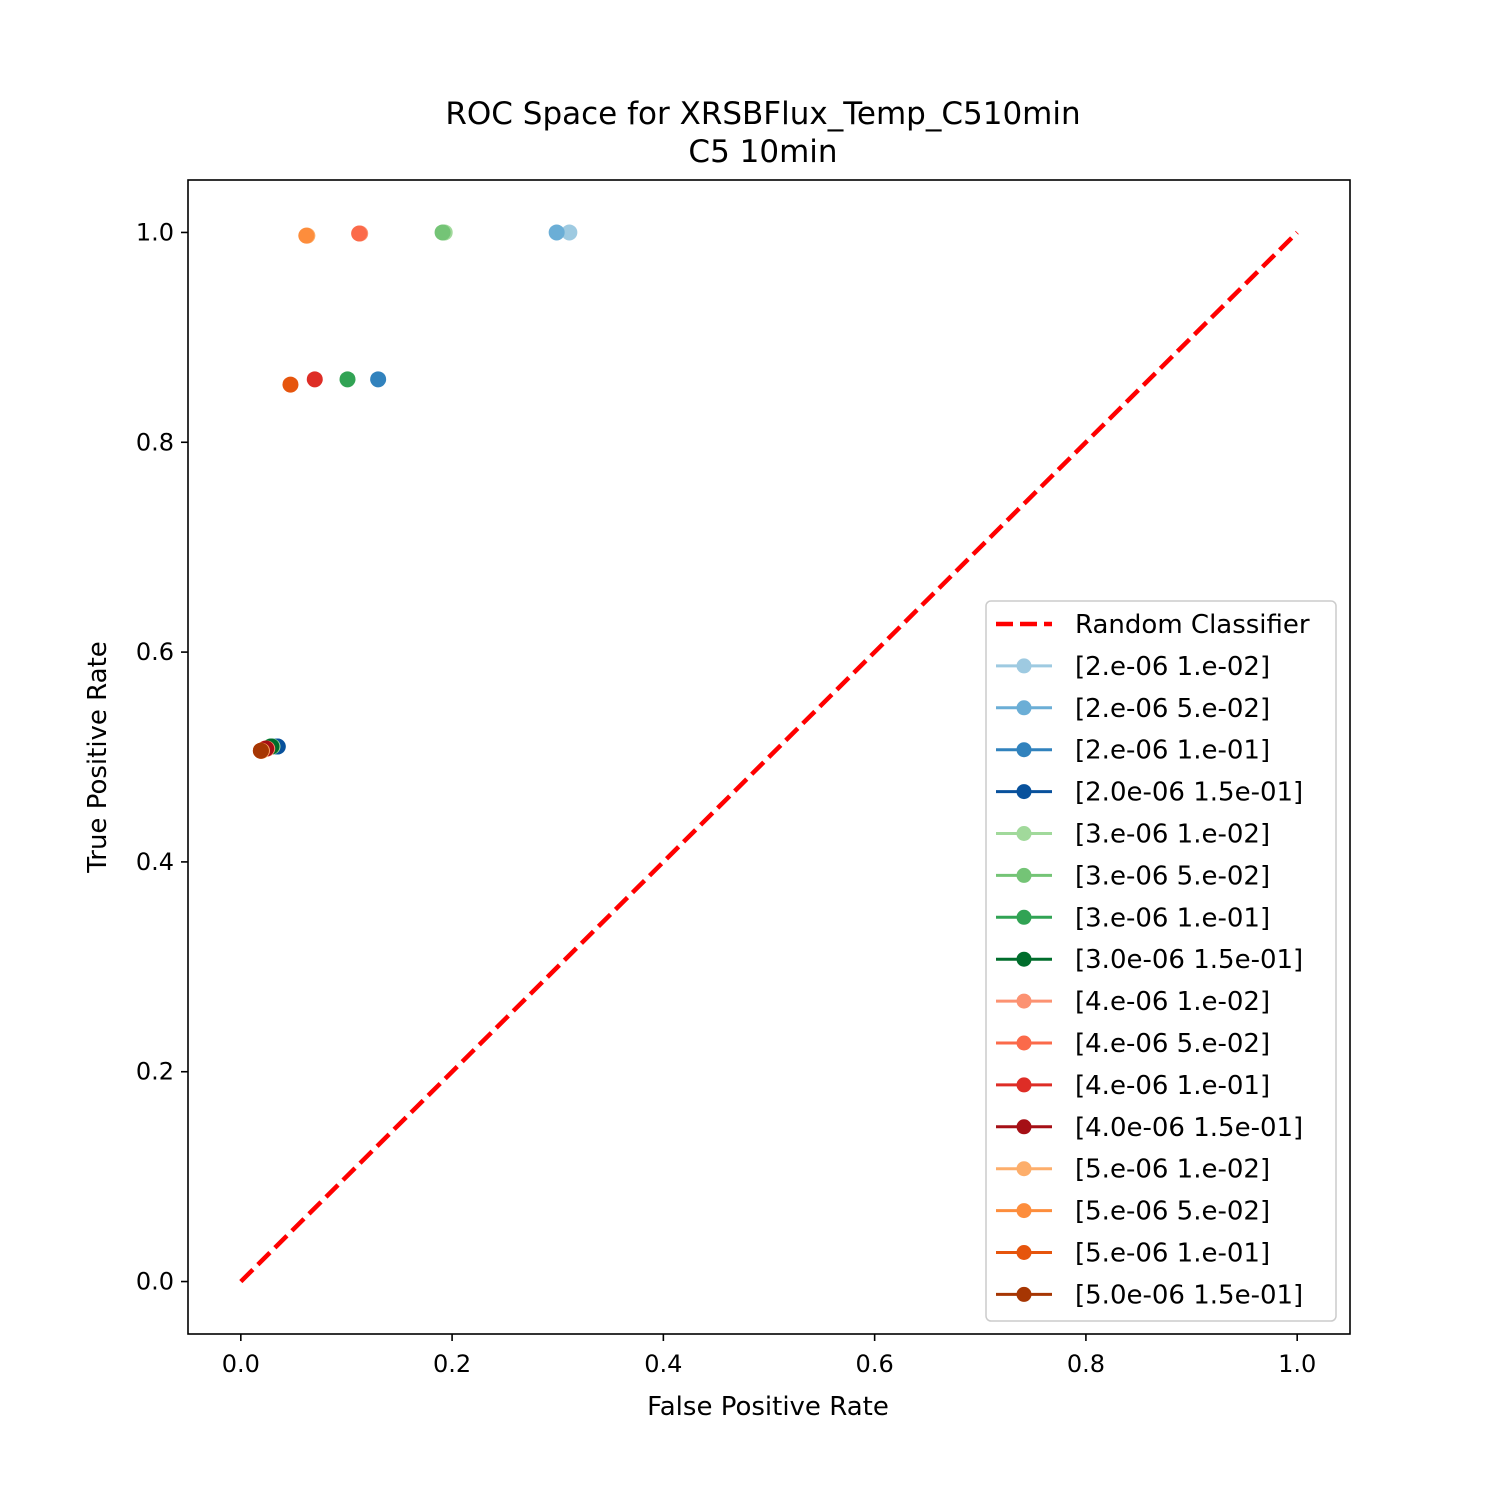 The width and height of the screenshot is (1500, 1500). I want to click on y-tick-label: 0.0, so click(155, 1282).